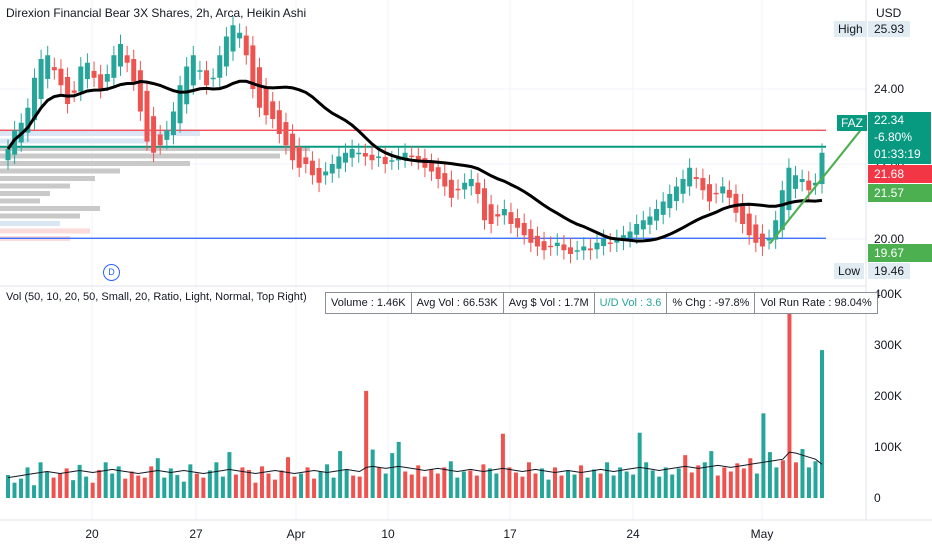 The image size is (932, 550). Describe the element at coordinates (888, 447) in the screenshot. I see `volume-tick-label: 100K` at that location.